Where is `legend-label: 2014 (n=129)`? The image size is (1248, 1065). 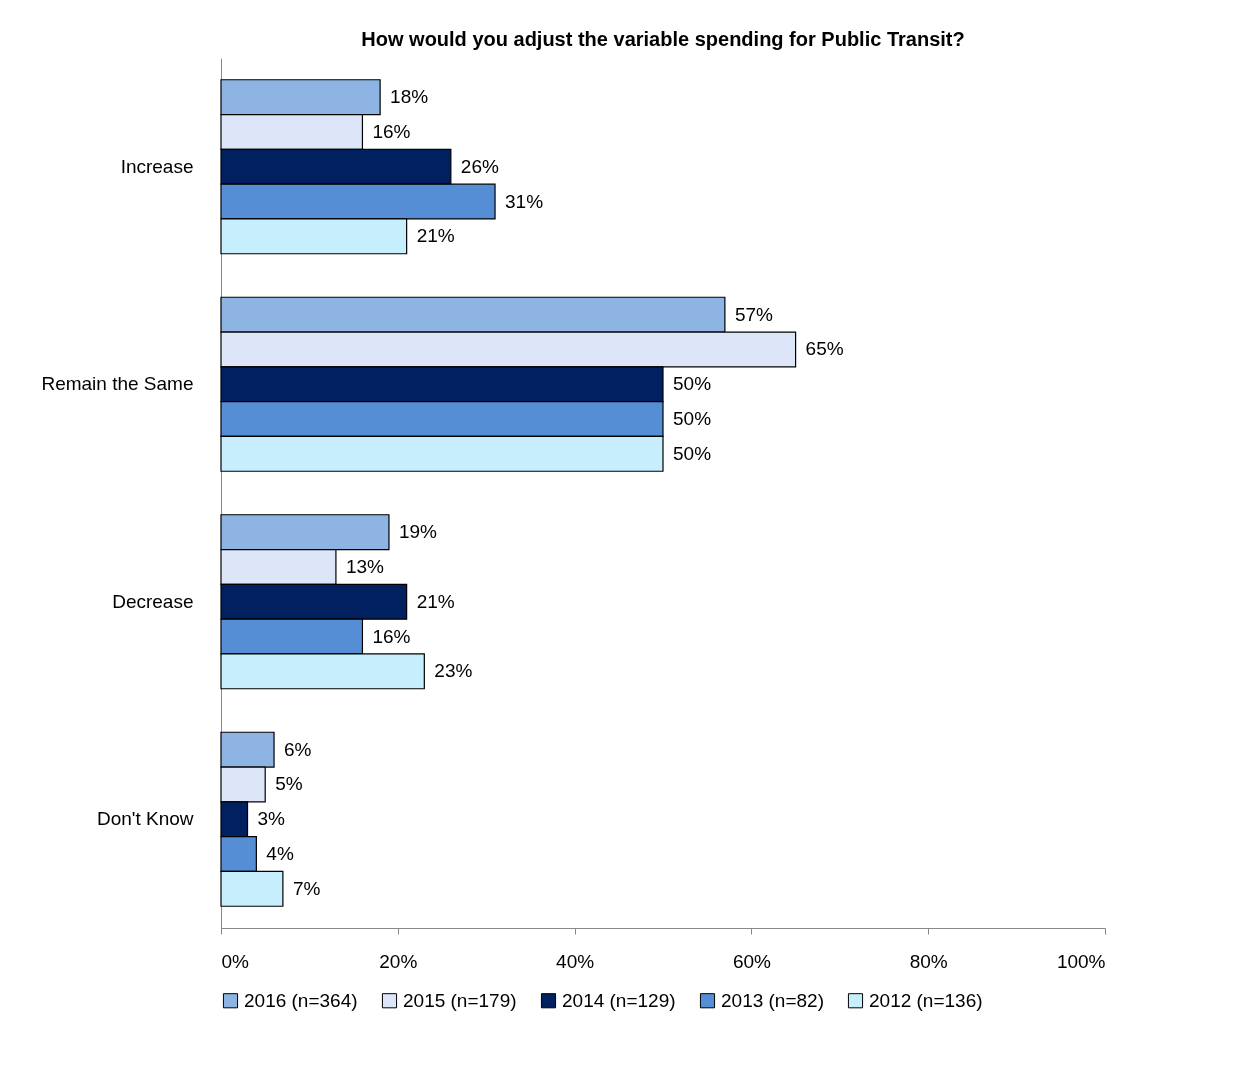 legend-label: 2014 (n=129) is located at coordinates (619, 1000).